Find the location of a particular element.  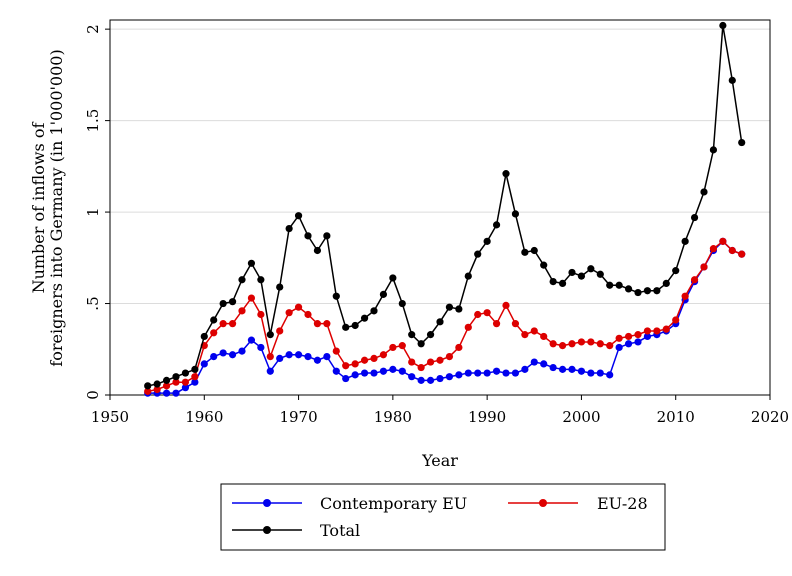

x-axis: 1950 1960 1970 1980 1990 2000 2010 2020 is located at coordinates (440, 410).